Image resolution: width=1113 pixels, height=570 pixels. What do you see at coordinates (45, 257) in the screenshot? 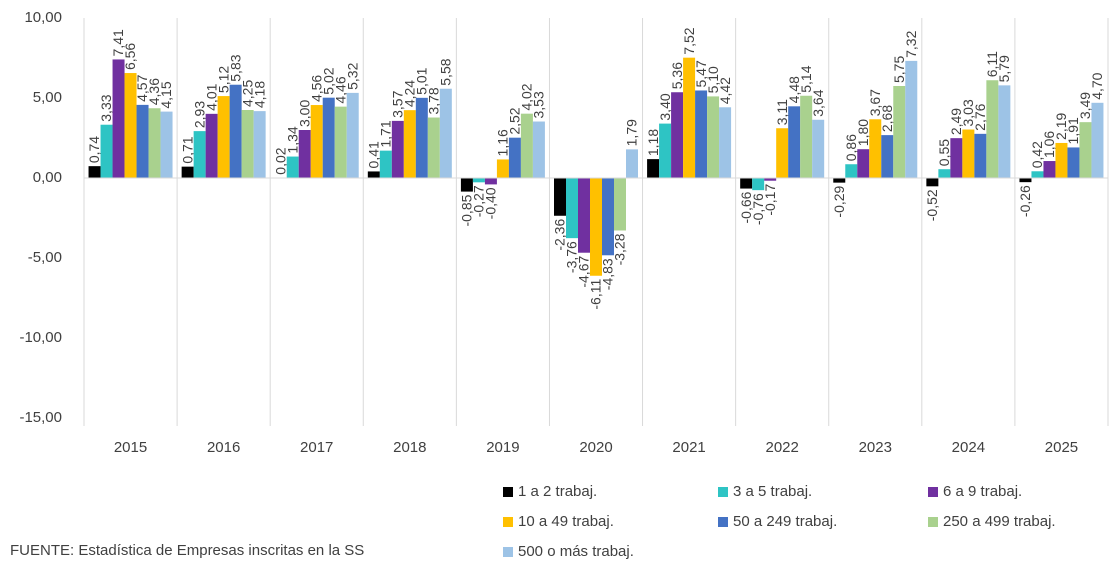
I see `y-tick-label: -5,00` at bounding box center [45, 257].